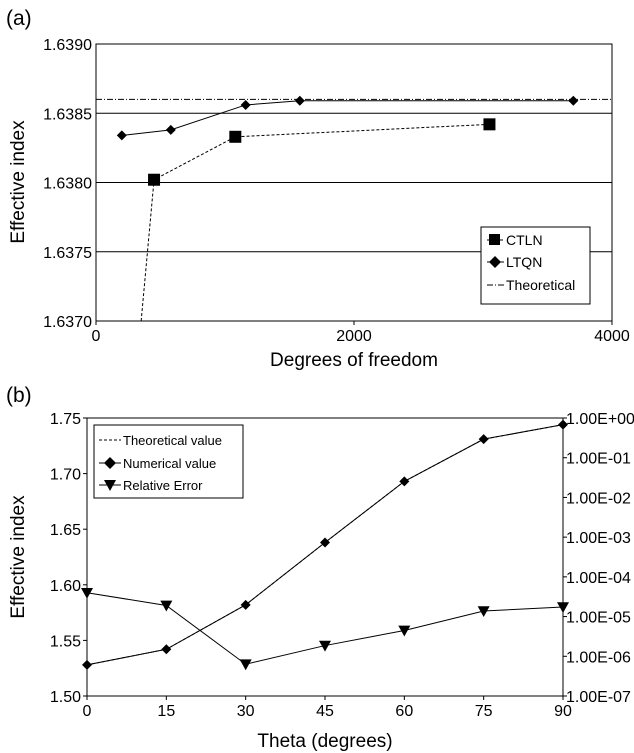  Describe the element at coordinates (87, 711) in the screenshot. I see `panel-b-x-tick-label: 0` at that location.